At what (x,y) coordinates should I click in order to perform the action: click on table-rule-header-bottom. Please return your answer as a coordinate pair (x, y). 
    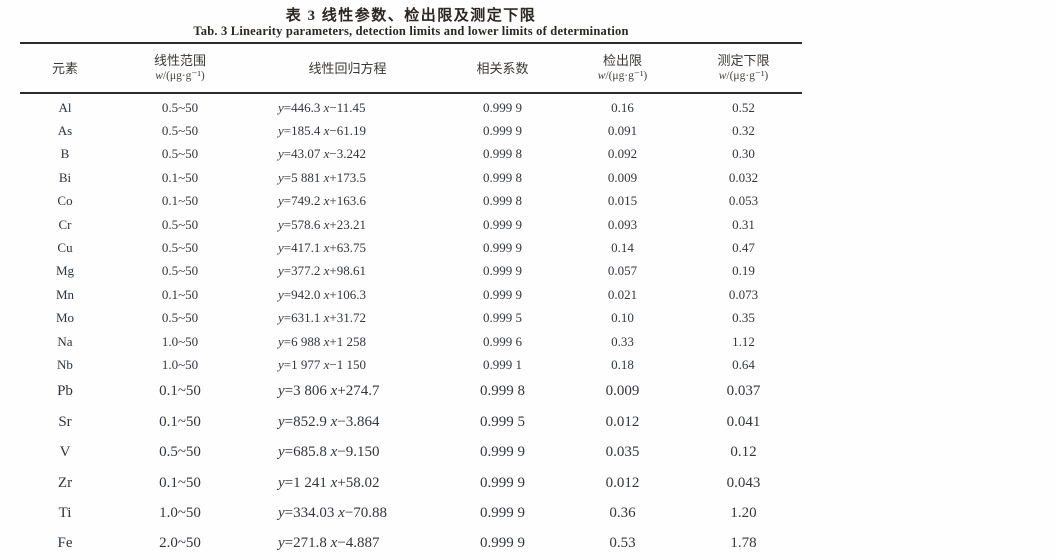
    Looking at the image, I should click on (411, 93).